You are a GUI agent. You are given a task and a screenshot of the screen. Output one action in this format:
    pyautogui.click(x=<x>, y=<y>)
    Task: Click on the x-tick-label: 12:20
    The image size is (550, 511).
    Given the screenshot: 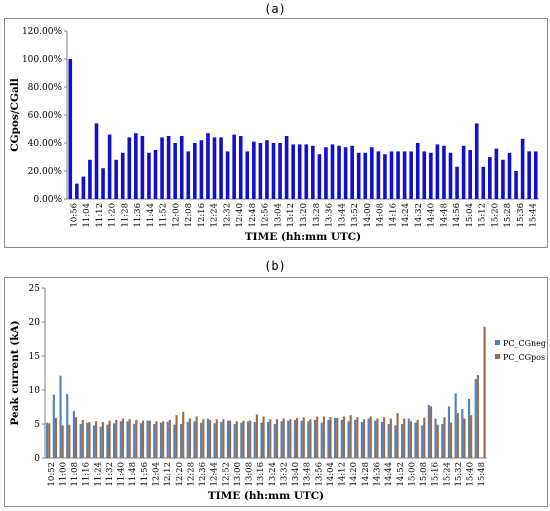 What is the action you would take?
    pyautogui.click(x=180, y=474)
    